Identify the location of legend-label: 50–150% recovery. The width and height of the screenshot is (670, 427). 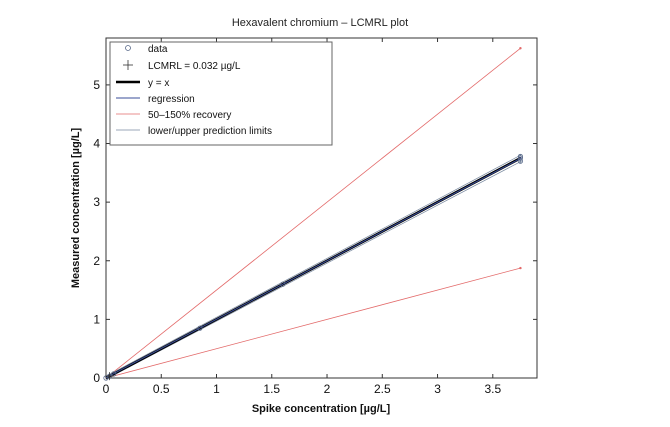
(189, 115).